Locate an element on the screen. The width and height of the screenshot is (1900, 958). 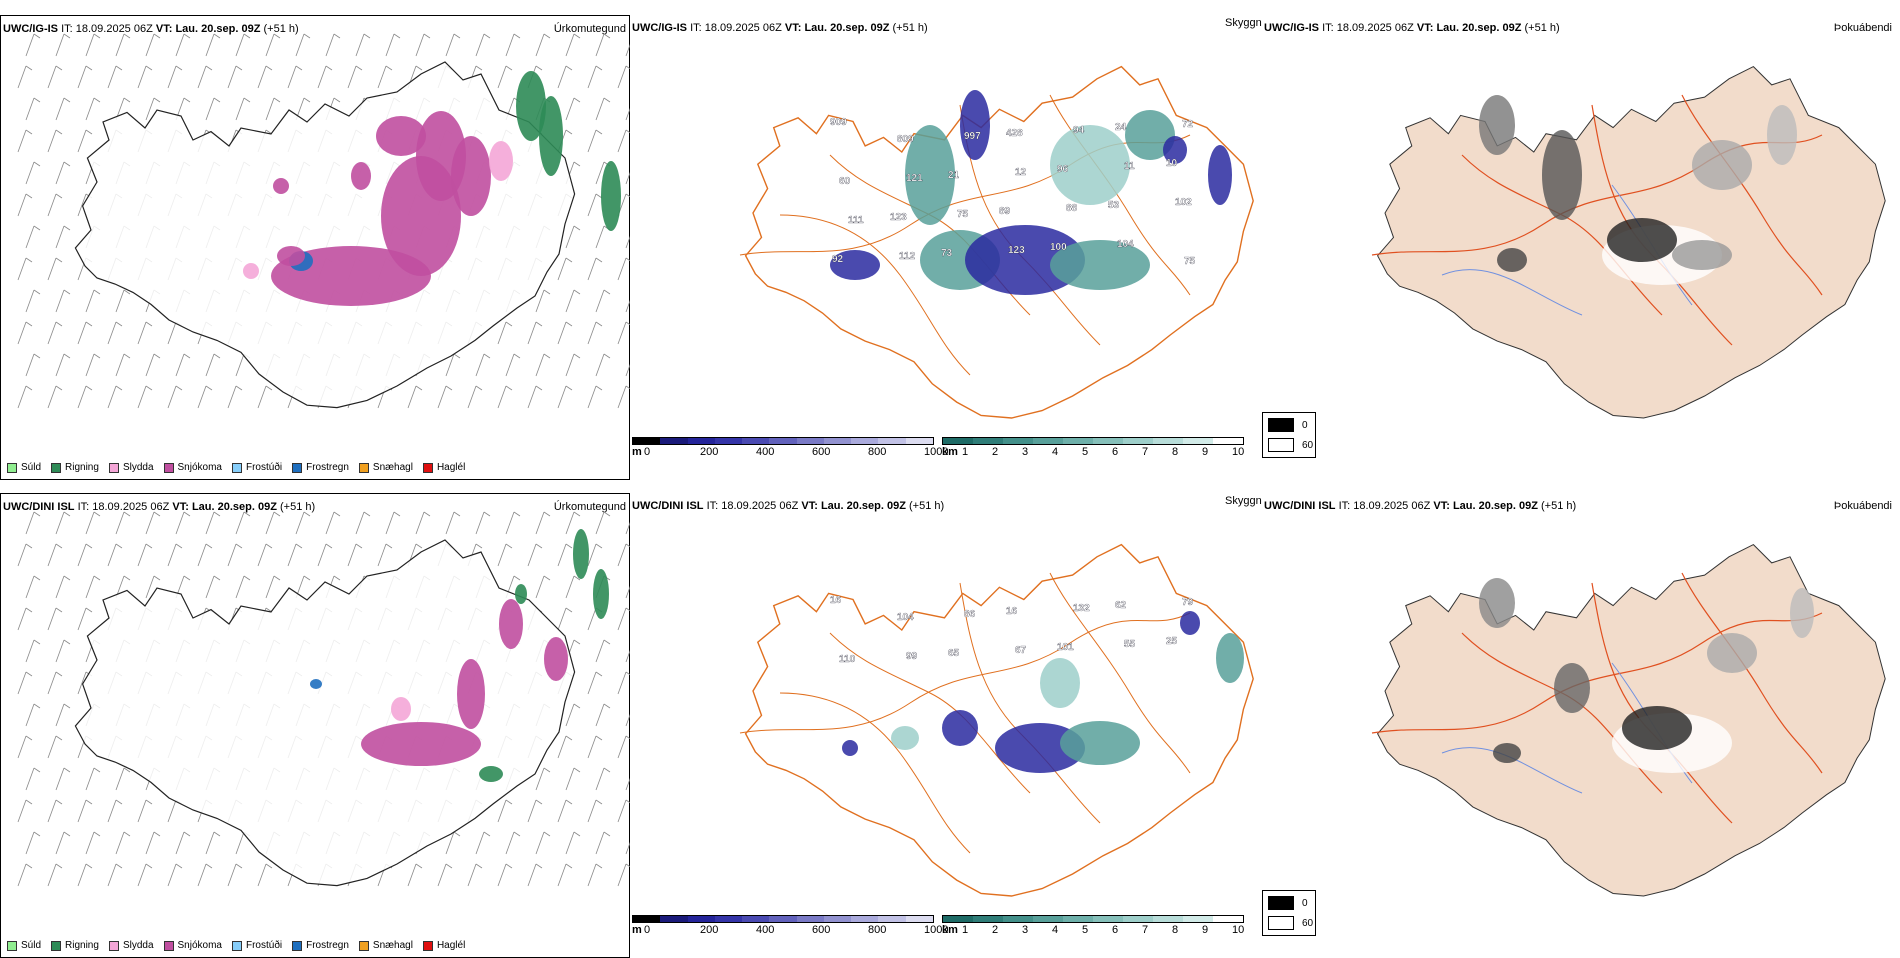
visibility-value: 96 is located at coordinates (1063, 169).